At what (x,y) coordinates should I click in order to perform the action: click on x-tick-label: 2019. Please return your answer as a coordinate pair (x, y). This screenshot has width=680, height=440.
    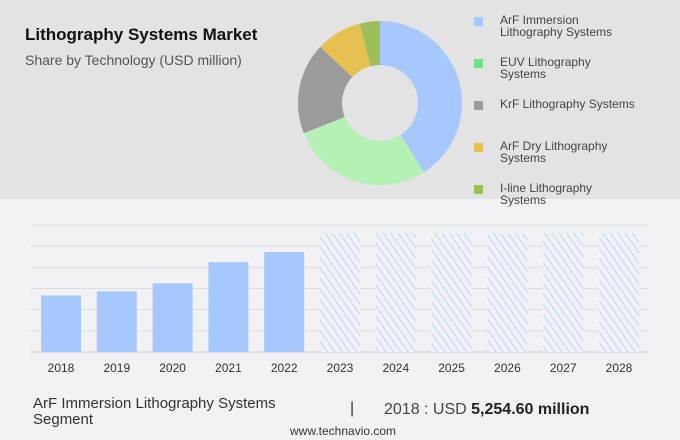
    Looking at the image, I should click on (116, 368).